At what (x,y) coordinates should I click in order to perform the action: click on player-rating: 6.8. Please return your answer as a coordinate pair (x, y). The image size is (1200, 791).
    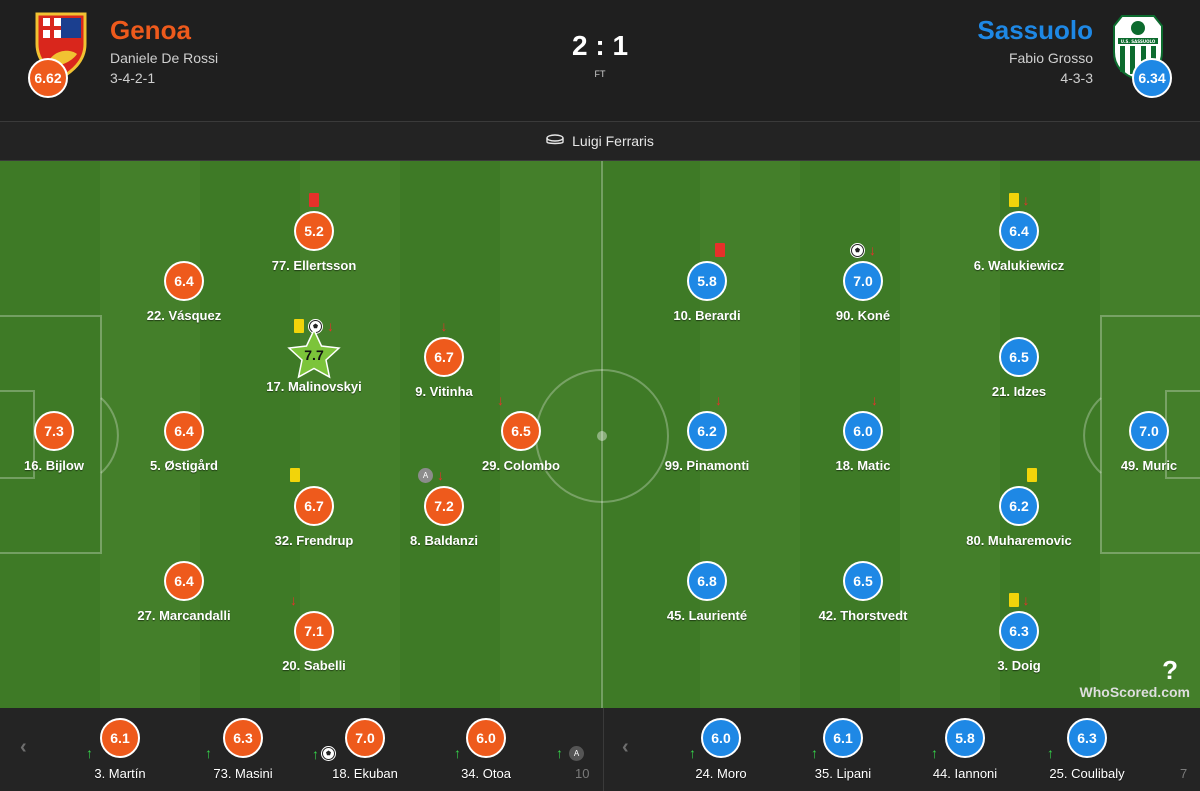
    Looking at the image, I should click on (707, 581).